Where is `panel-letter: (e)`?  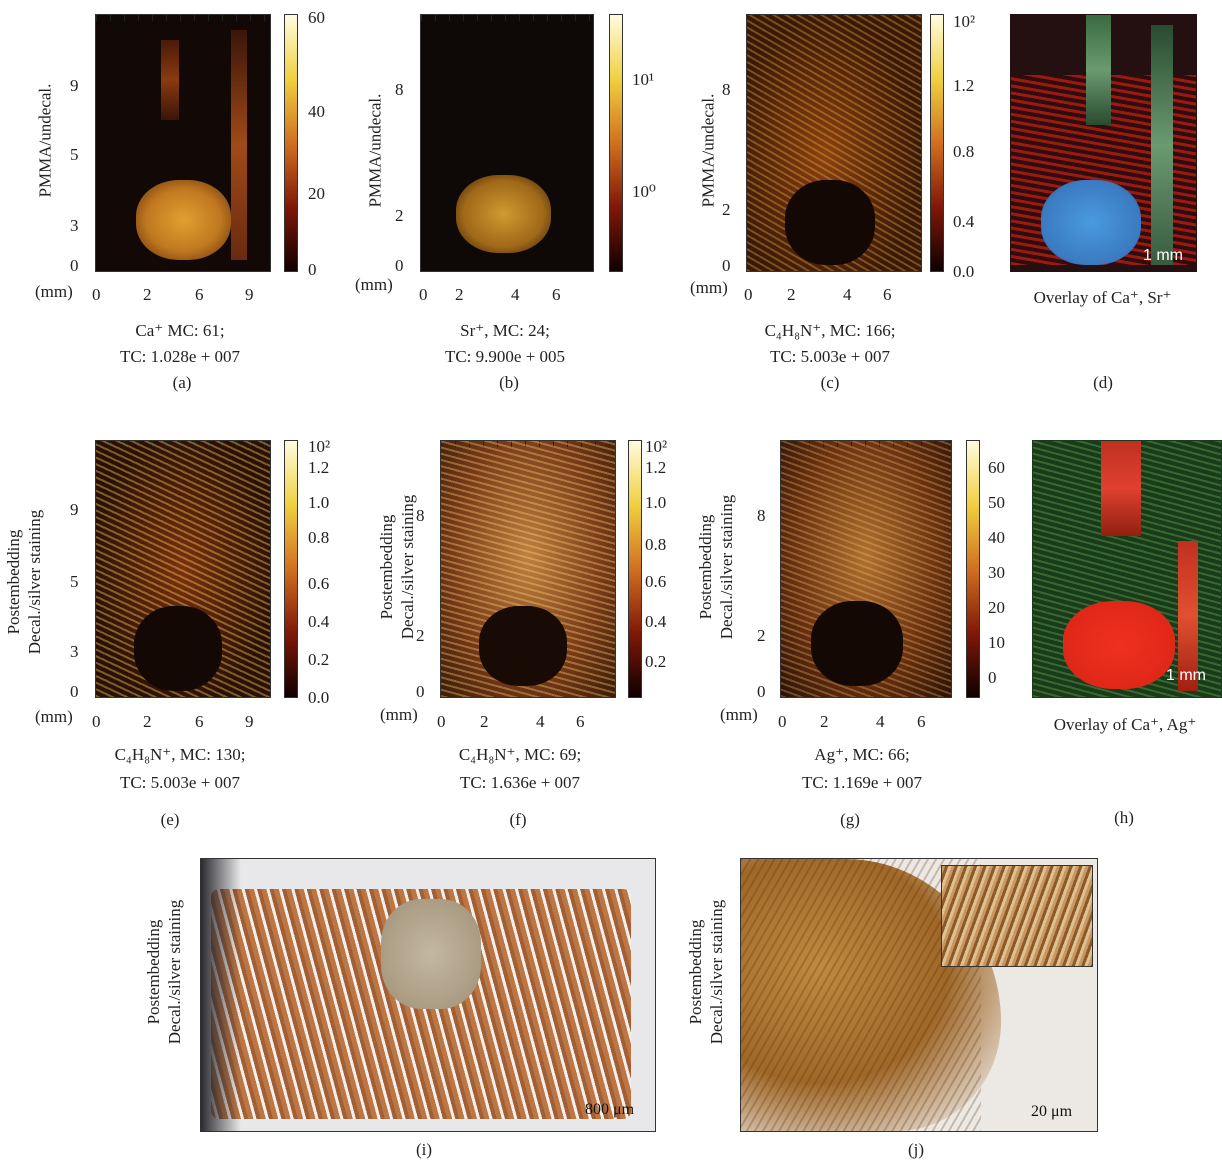
panel-letter: (e) is located at coordinates (170, 819).